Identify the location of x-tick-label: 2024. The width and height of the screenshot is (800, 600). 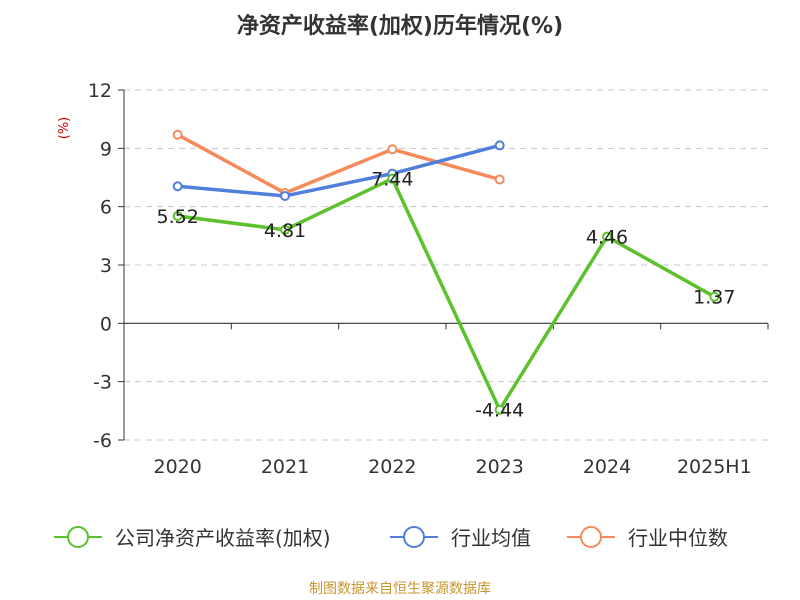
(607, 467).